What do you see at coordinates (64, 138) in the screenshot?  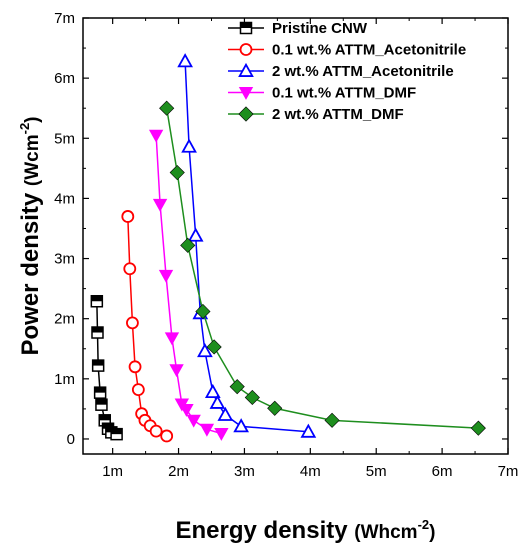 I see `y-tick-label: 5m` at bounding box center [64, 138].